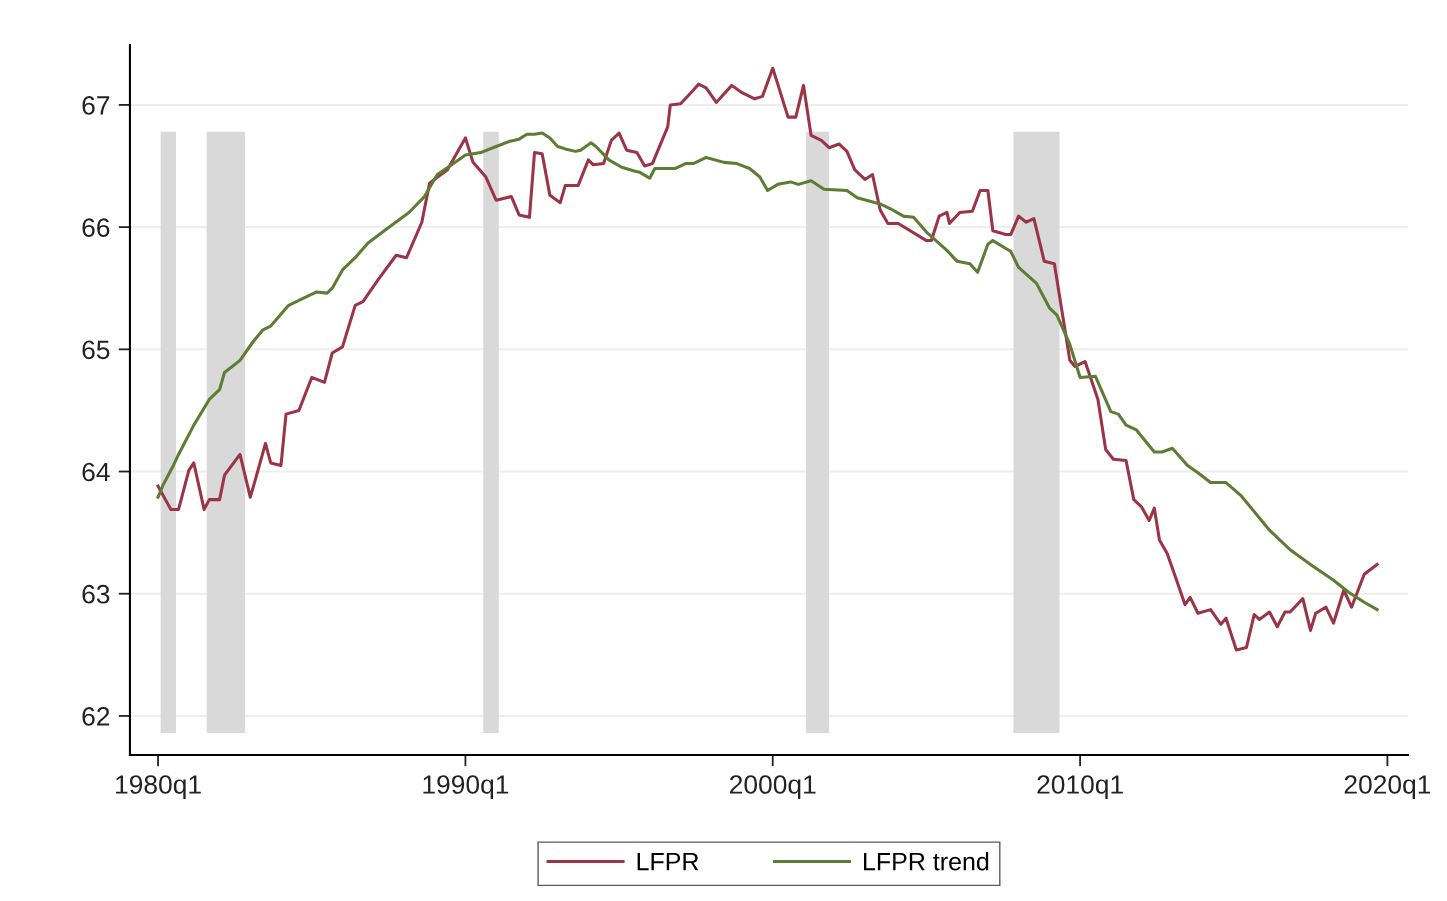 The width and height of the screenshot is (1447, 901). What do you see at coordinates (926, 861) in the screenshot?
I see `legend-label: LFPR trend` at bounding box center [926, 861].